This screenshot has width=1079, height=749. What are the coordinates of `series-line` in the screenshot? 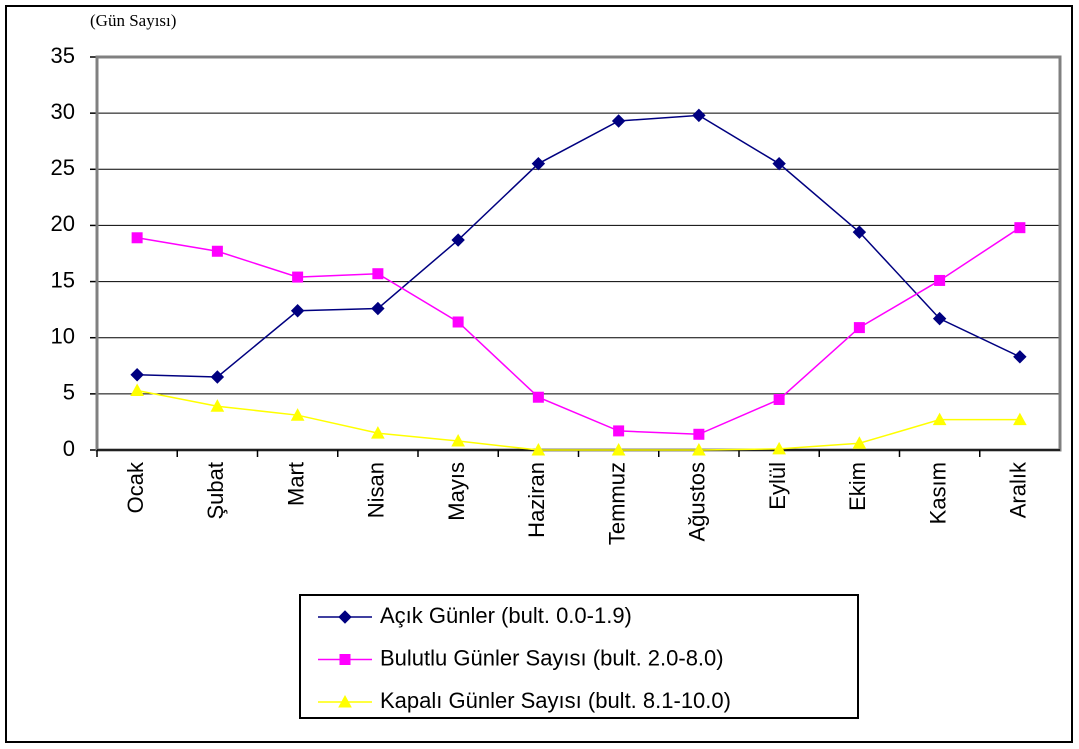 It's located at (578, 420).